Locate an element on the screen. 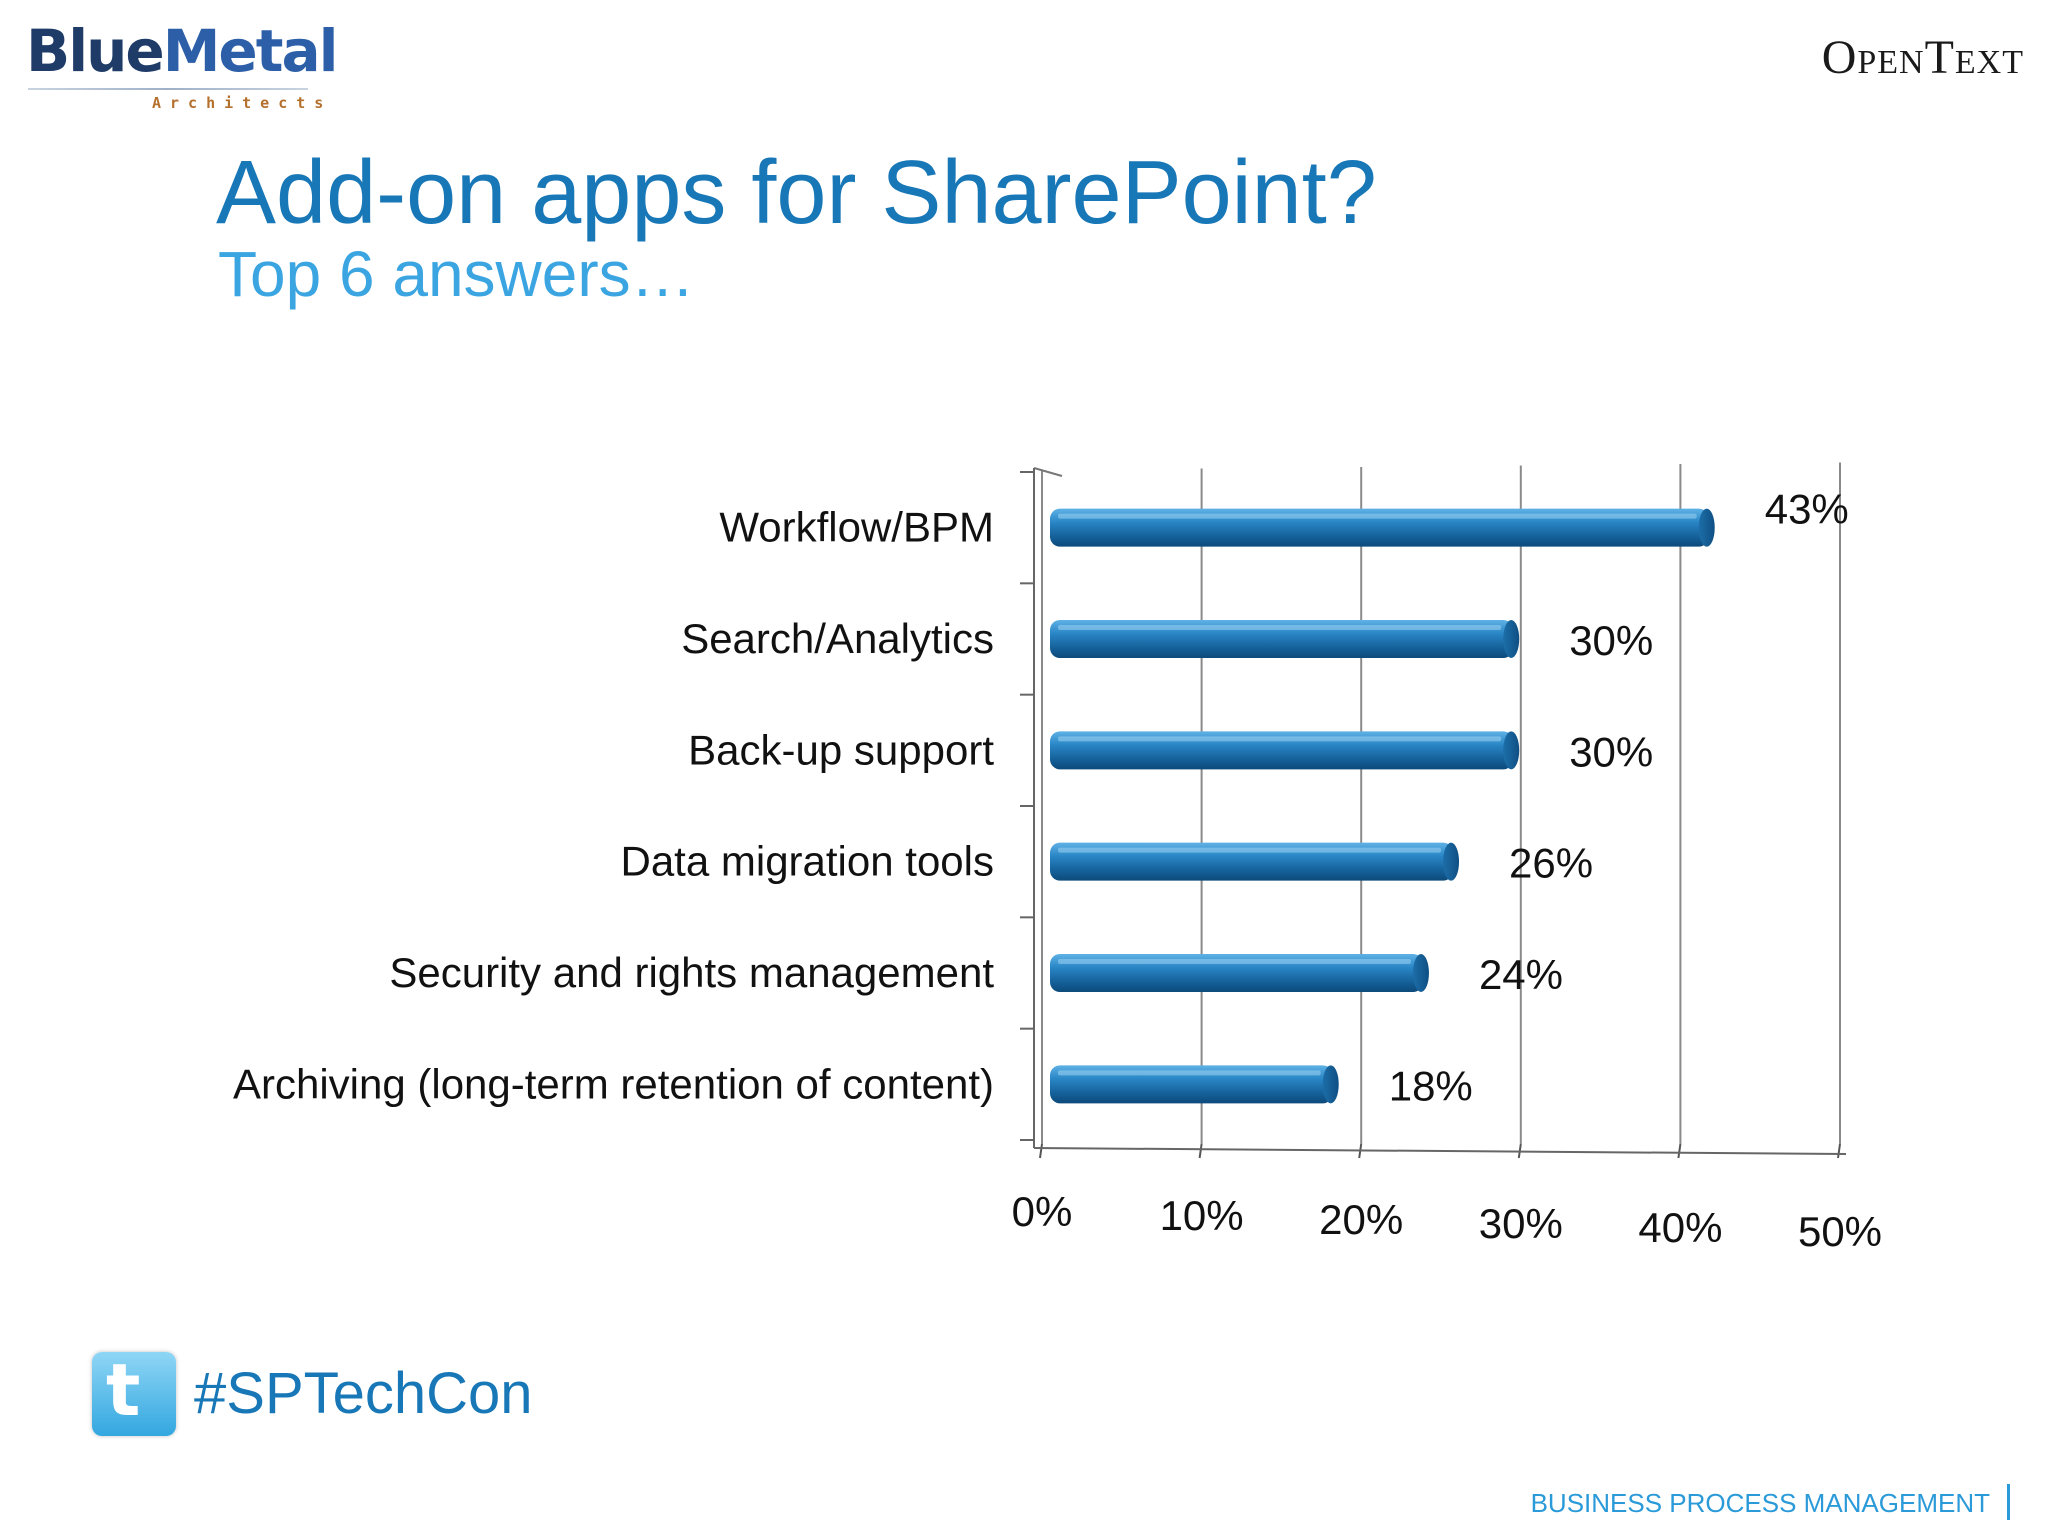 The height and width of the screenshot is (1536, 2048). chart-bars is located at coordinates (1382, 806).